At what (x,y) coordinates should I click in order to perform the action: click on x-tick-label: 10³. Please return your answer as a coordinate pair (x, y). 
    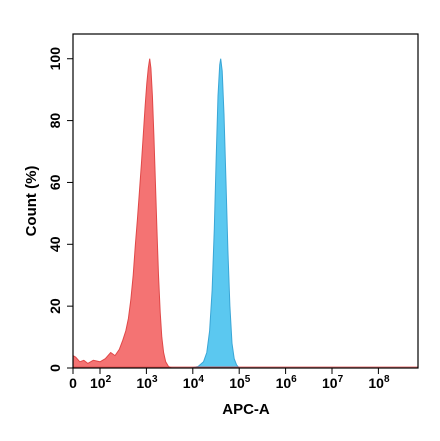
    Looking at the image, I should click on (147, 382).